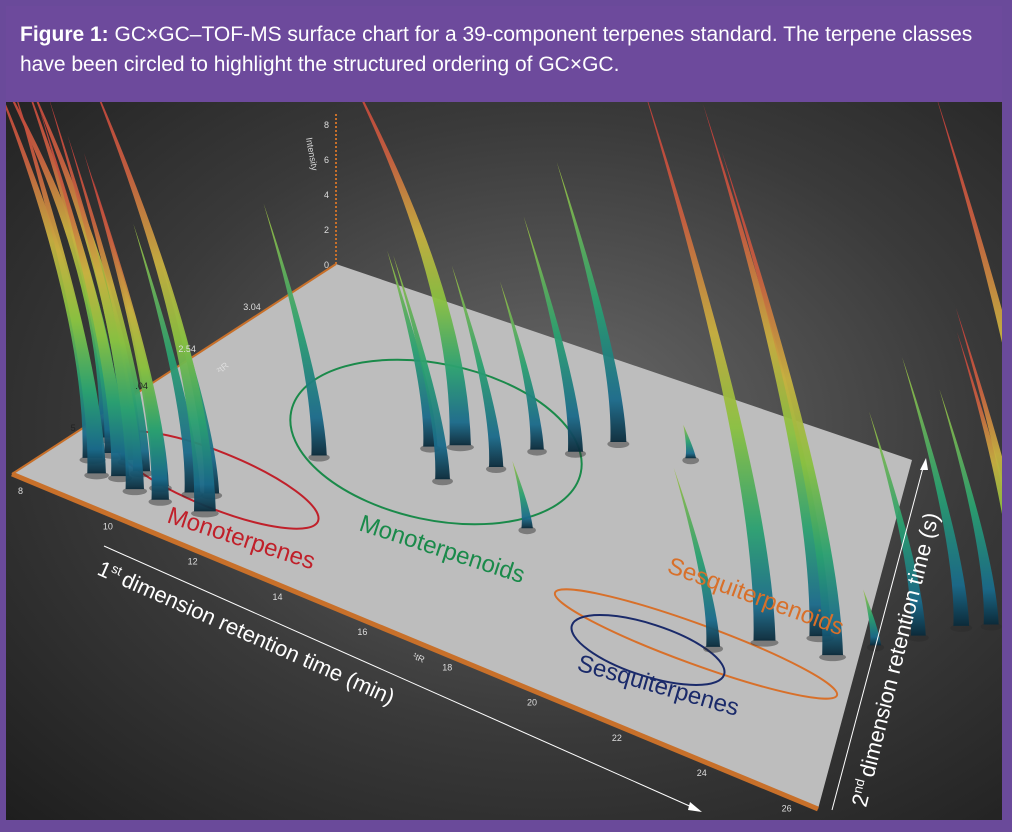 This screenshot has width=1012, height=832. Describe the element at coordinates (252, 307) in the screenshot. I see `y-tick-label: 3.04` at that location.